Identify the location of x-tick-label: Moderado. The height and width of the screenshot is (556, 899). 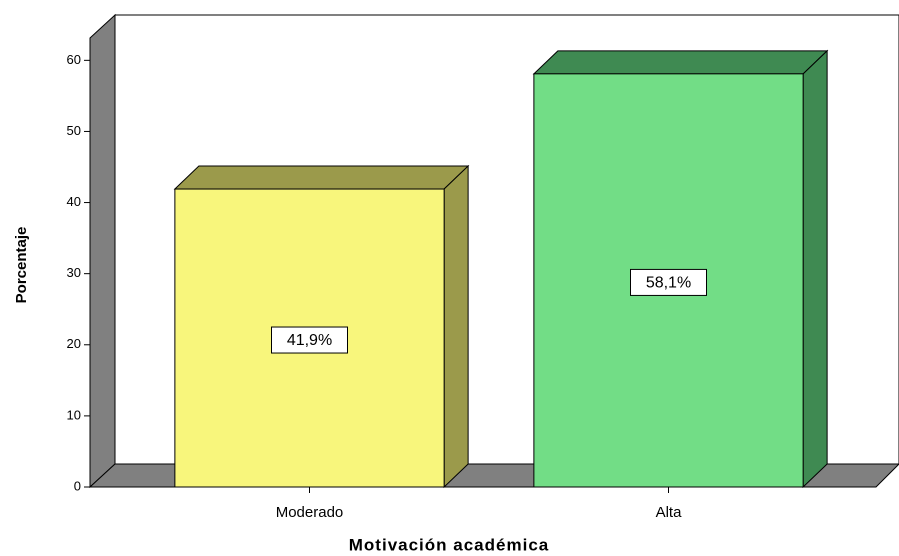
(310, 512).